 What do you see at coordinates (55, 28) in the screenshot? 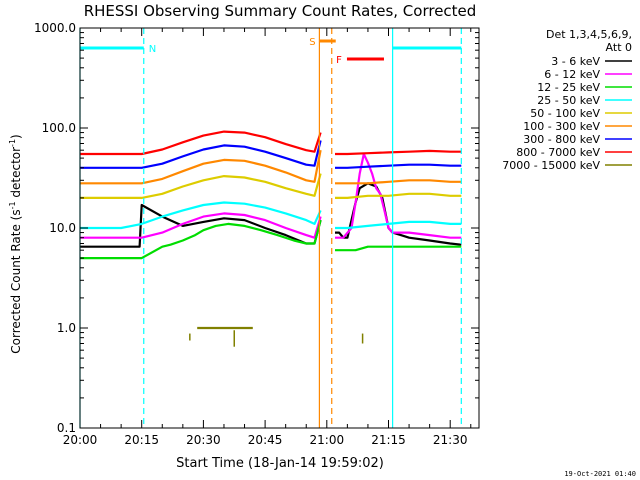
I see `y-tick-label: 1000.0` at bounding box center [55, 28].